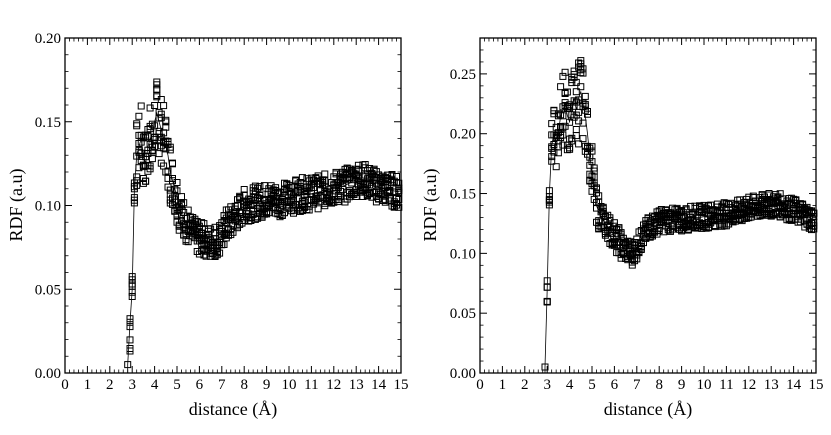  What do you see at coordinates (267, 385) in the screenshot?
I see `x-tick-label: 9` at bounding box center [267, 385].